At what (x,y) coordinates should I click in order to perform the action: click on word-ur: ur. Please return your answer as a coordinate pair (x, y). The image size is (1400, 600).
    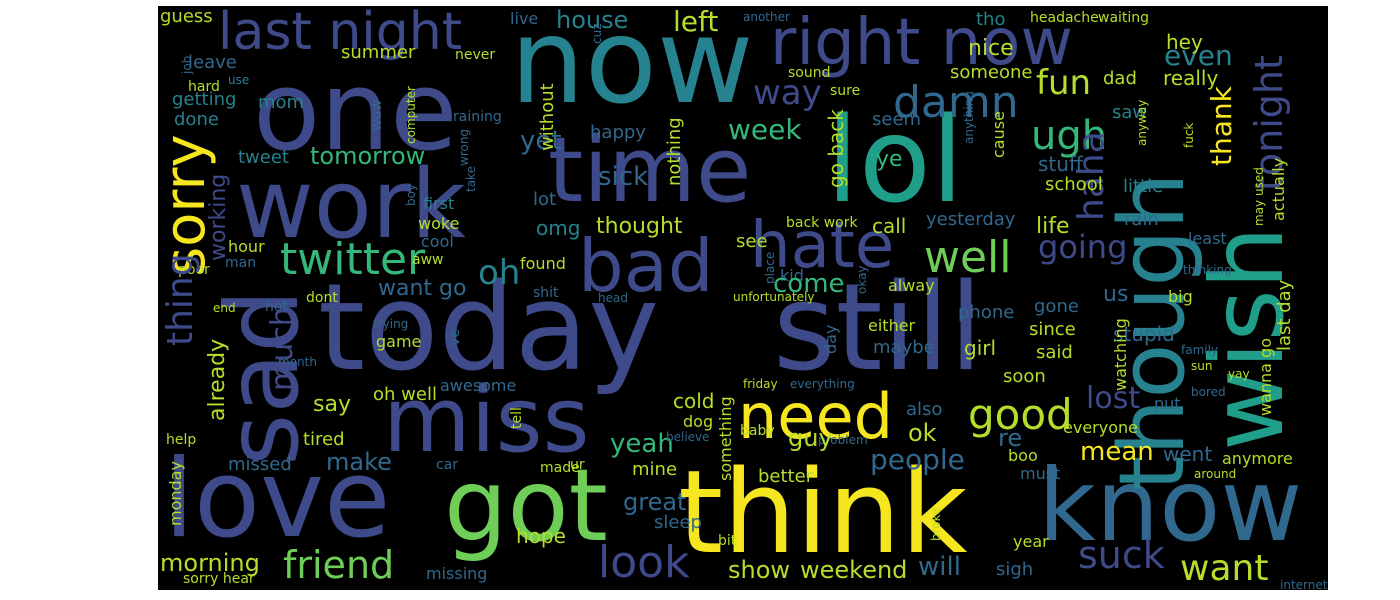
    Looking at the image, I should click on (577, 465).